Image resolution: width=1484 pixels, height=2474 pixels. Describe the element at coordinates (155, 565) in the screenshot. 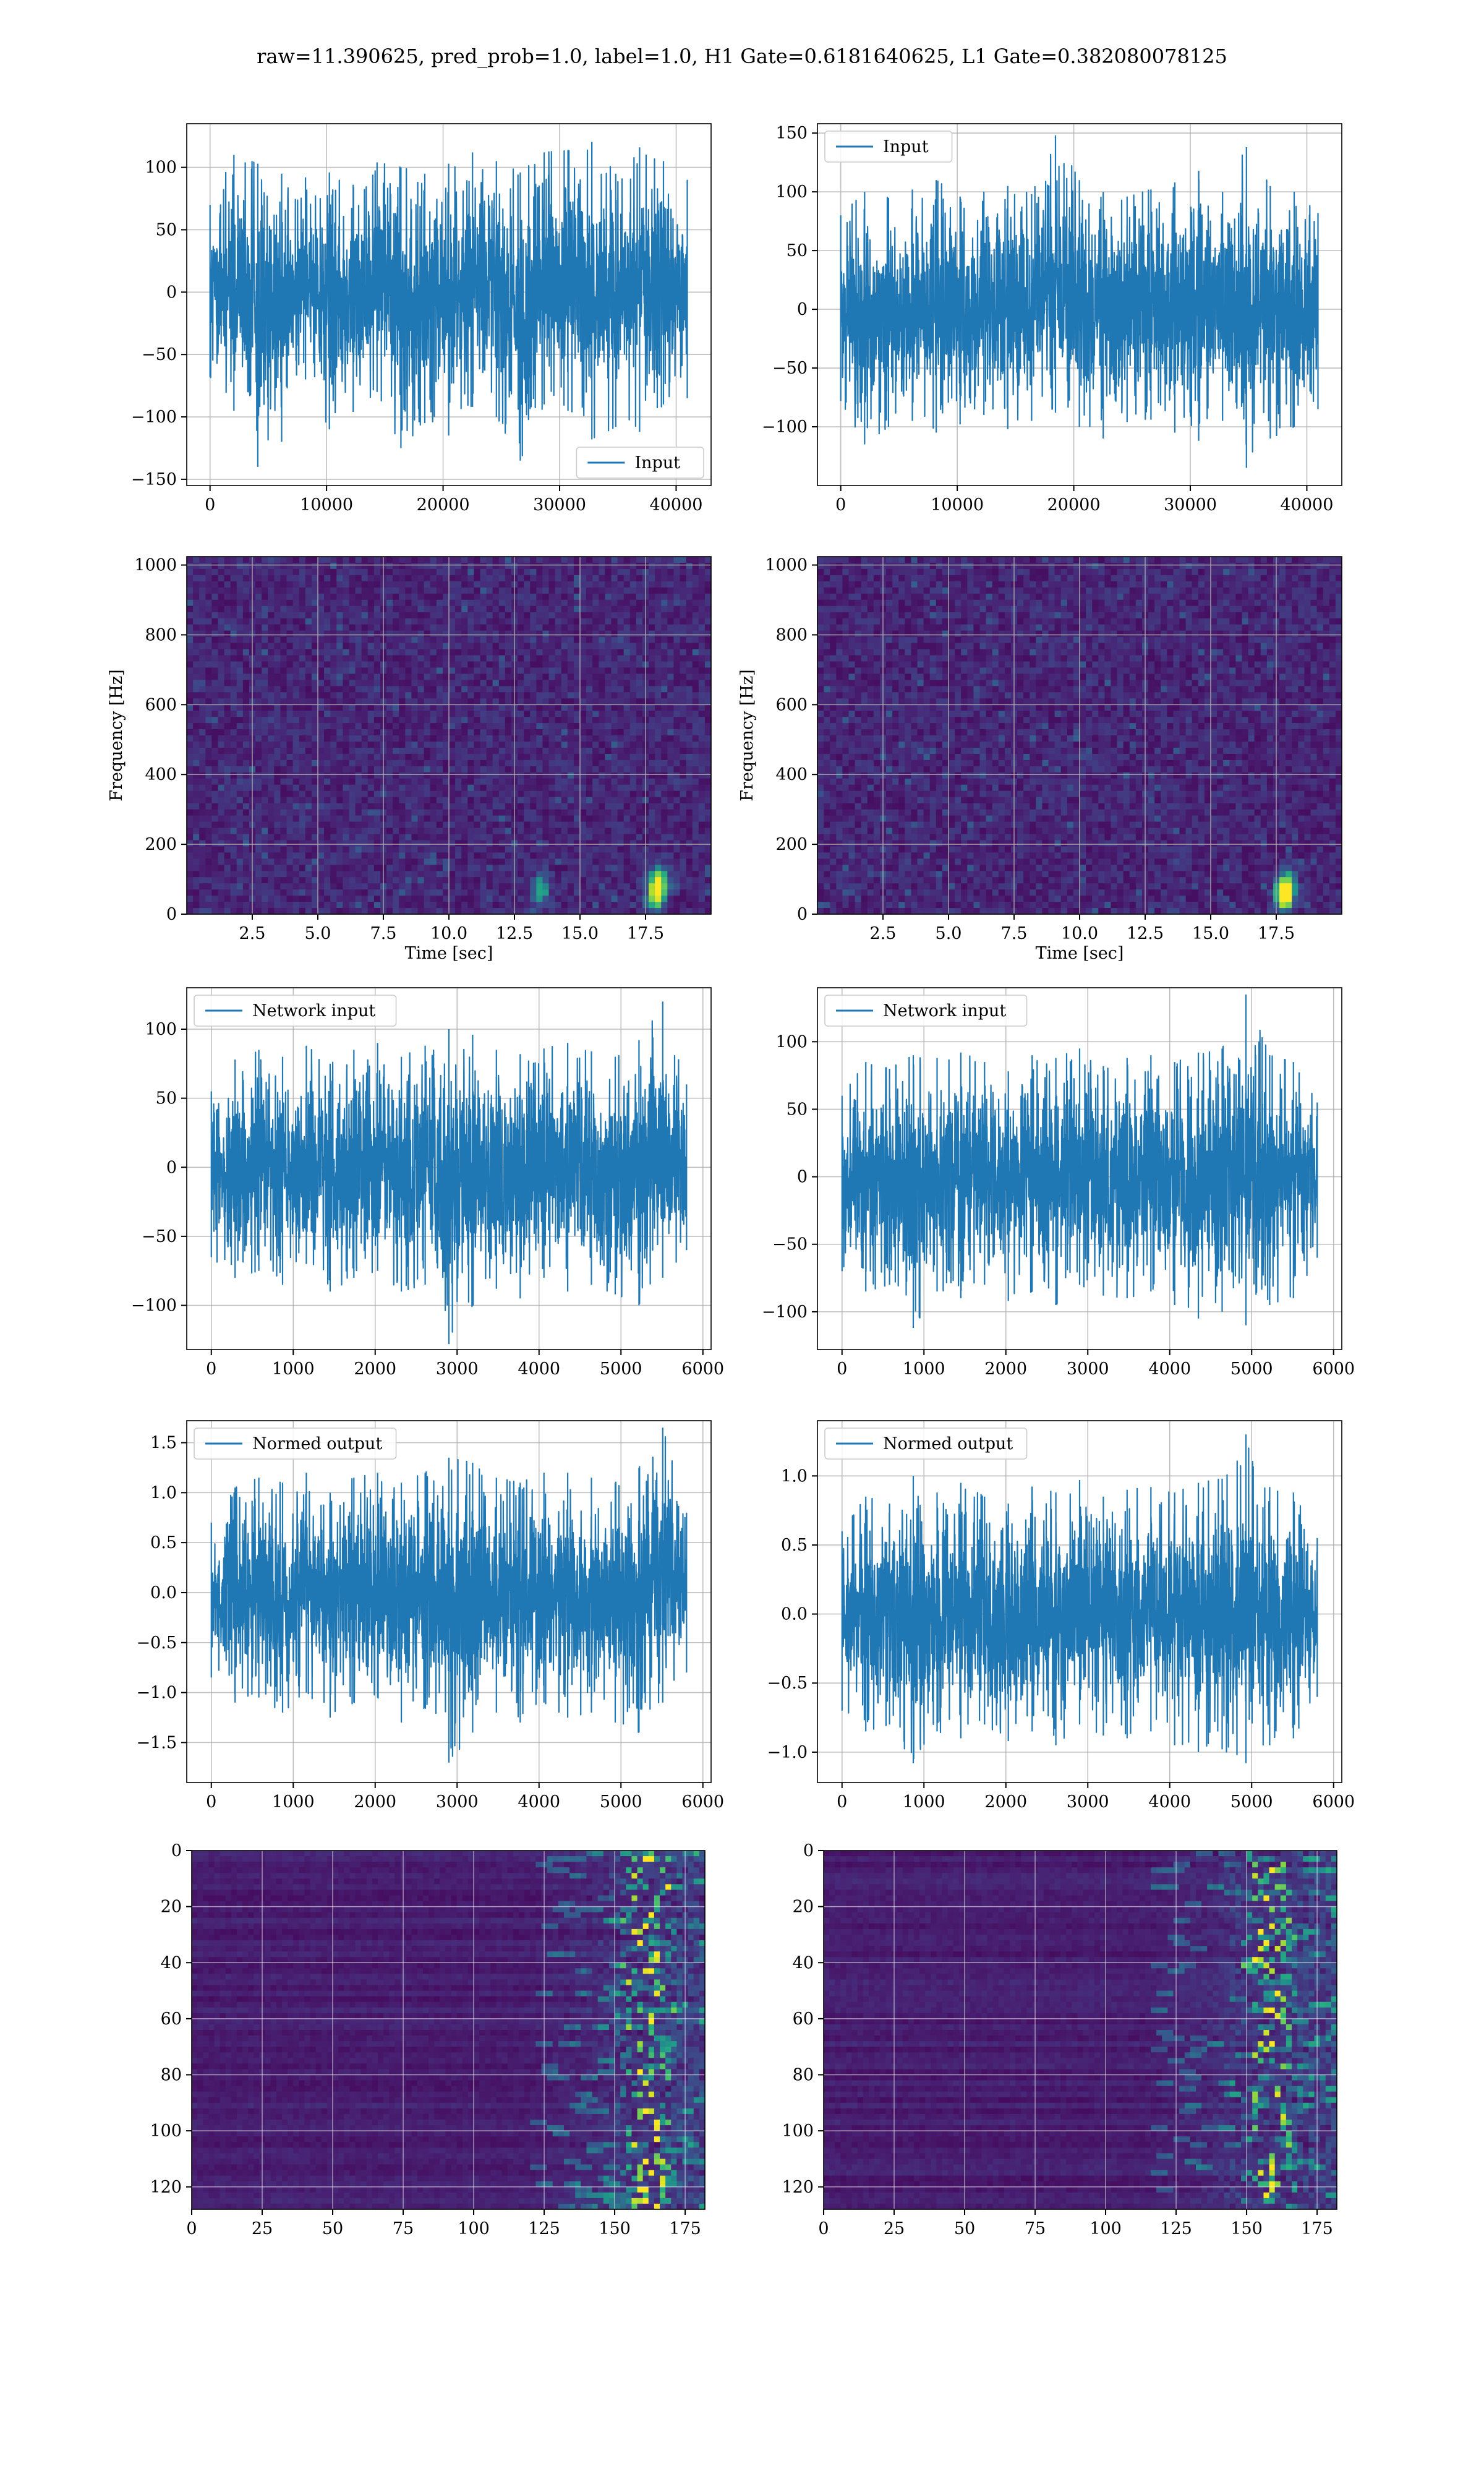

I see `y-tick-label: 1000` at that location.